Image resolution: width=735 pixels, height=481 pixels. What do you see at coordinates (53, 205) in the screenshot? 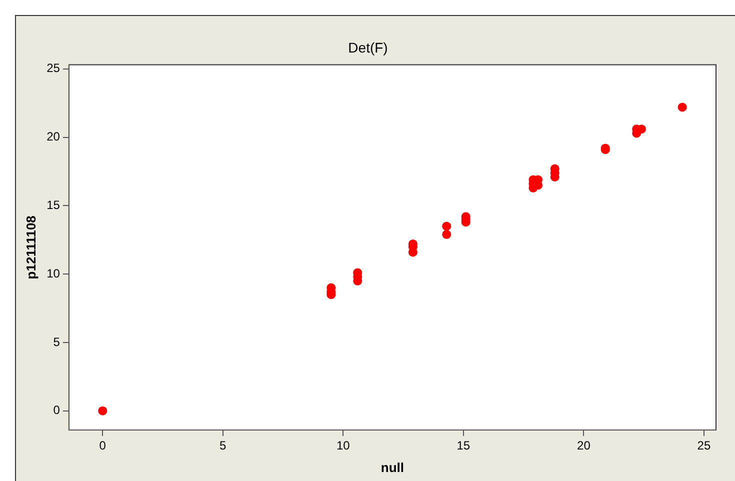
I see `y-tick-label: 15` at bounding box center [53, 205].